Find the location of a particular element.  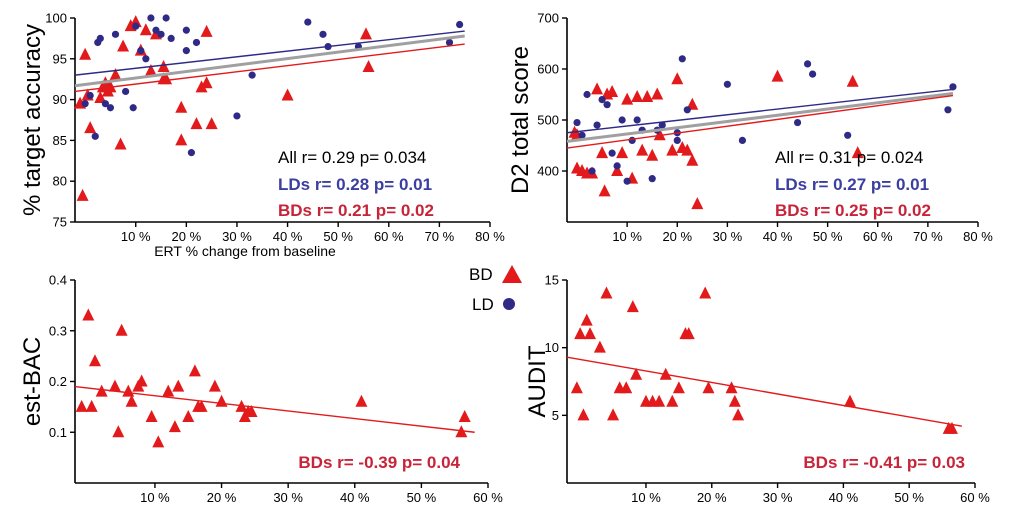

y-tick-label: 85 is located at coordinates (60, 140).